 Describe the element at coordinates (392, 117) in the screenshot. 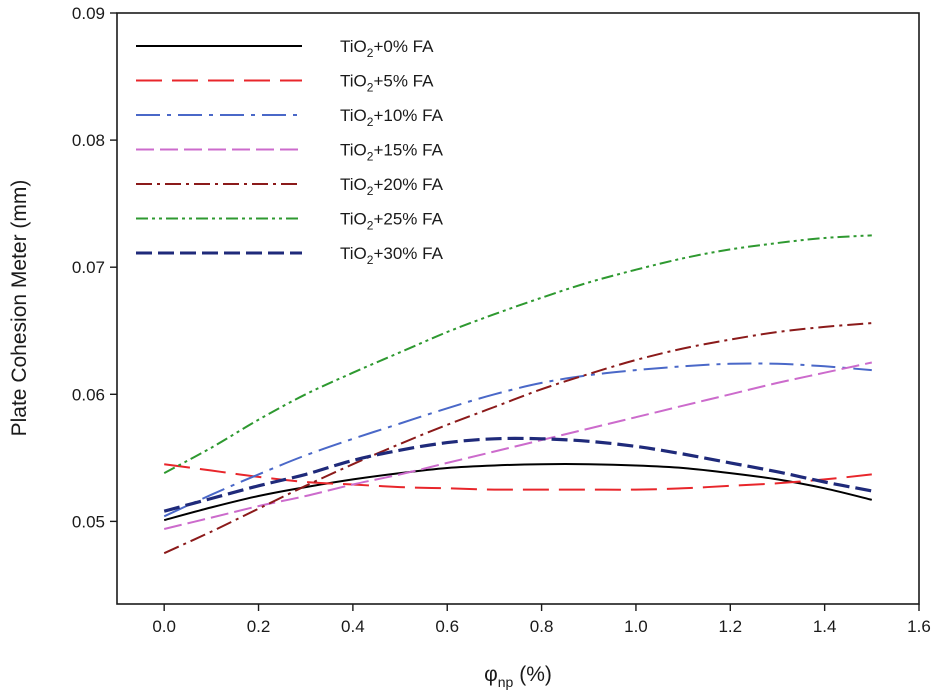

I see `legend-label-3: TiO2+10% FA` at that location.